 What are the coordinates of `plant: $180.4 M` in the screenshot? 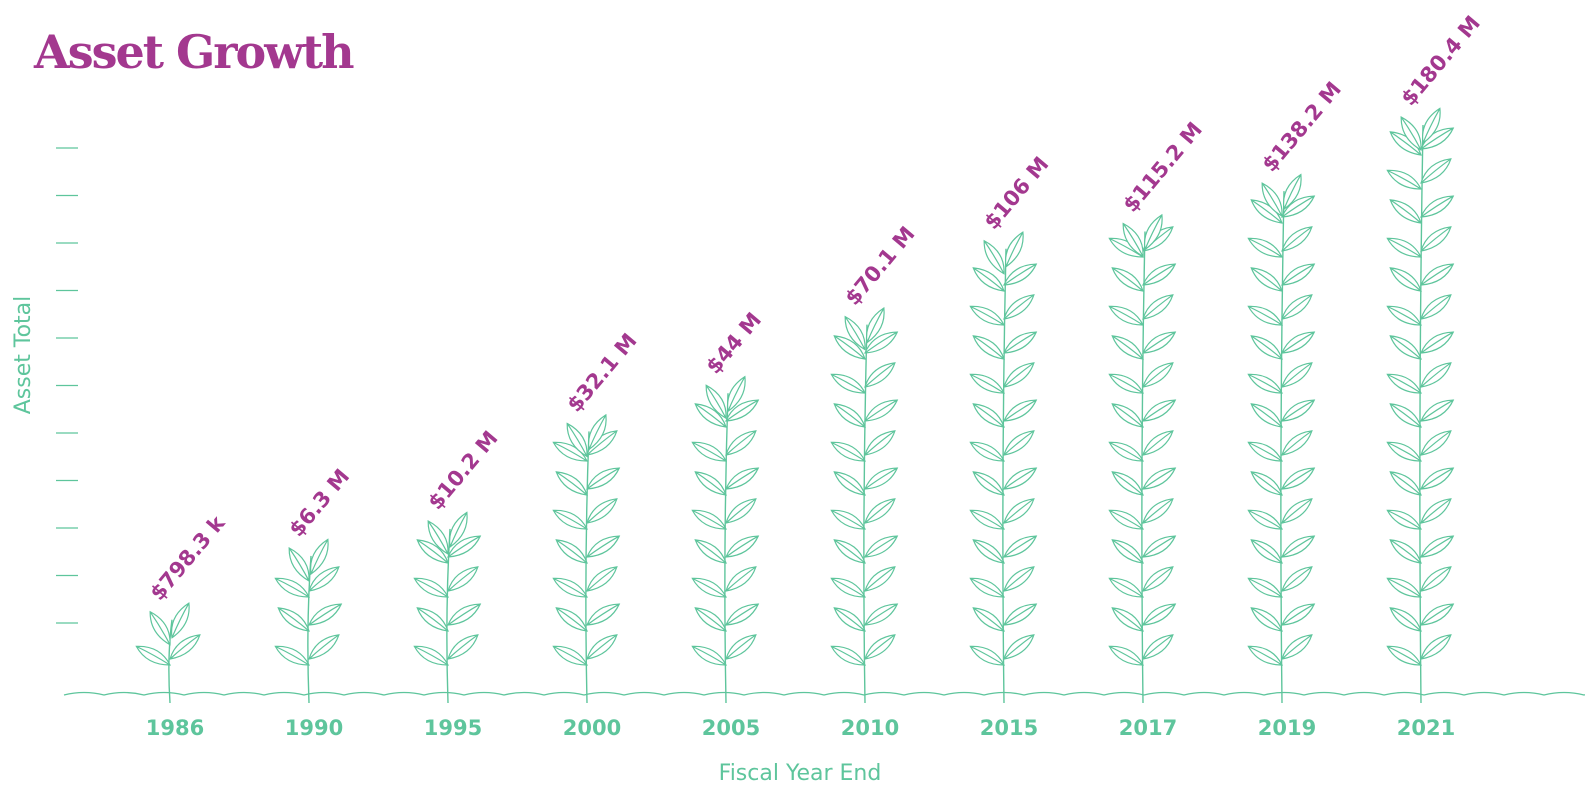 It's located at (1435, 357).